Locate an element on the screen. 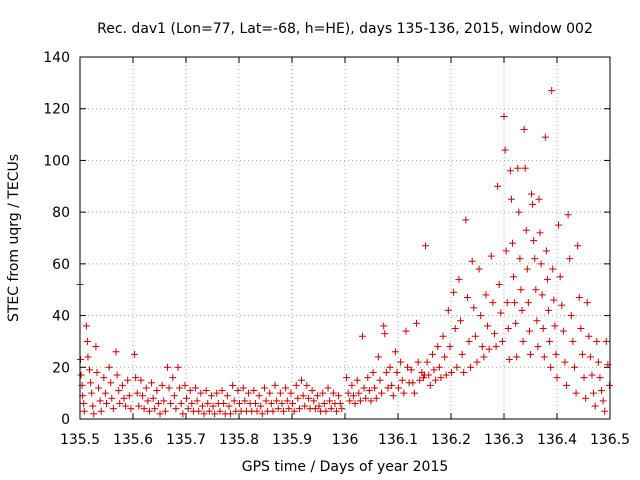 Image resolution: width=640 pixels, height=480 pixels. x-tick-label: 136.5 is located at coordinates (610, 440).